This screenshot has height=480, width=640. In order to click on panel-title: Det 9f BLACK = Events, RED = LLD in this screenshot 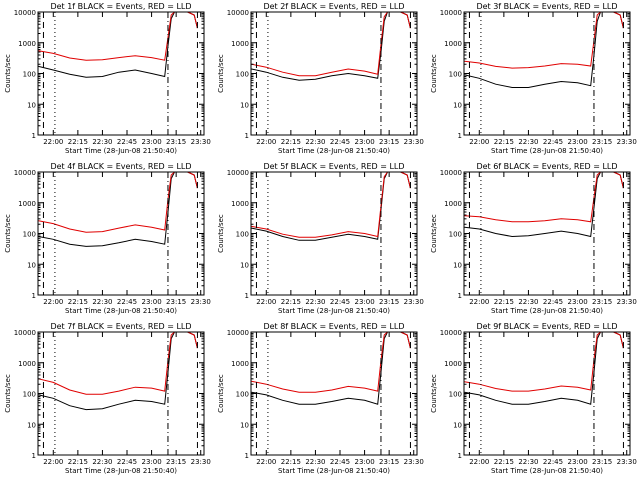, I will do `click(546, 326)`.